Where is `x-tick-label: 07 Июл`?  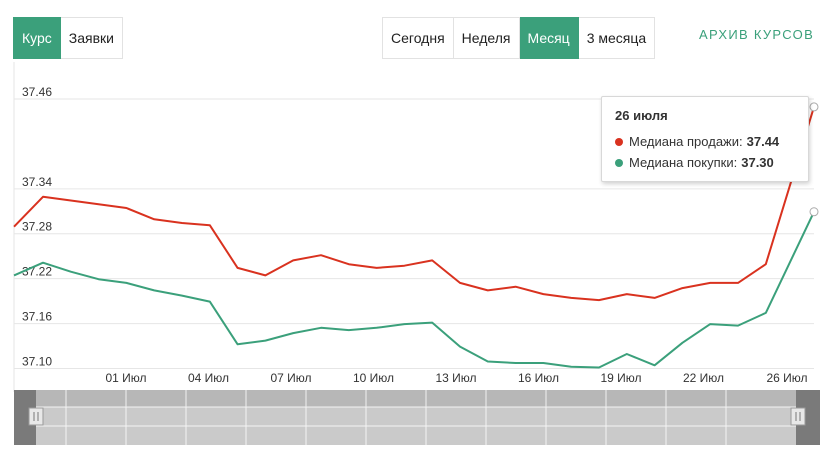 x-tick-label: 07 Июл is located at coordinates (290, 378).